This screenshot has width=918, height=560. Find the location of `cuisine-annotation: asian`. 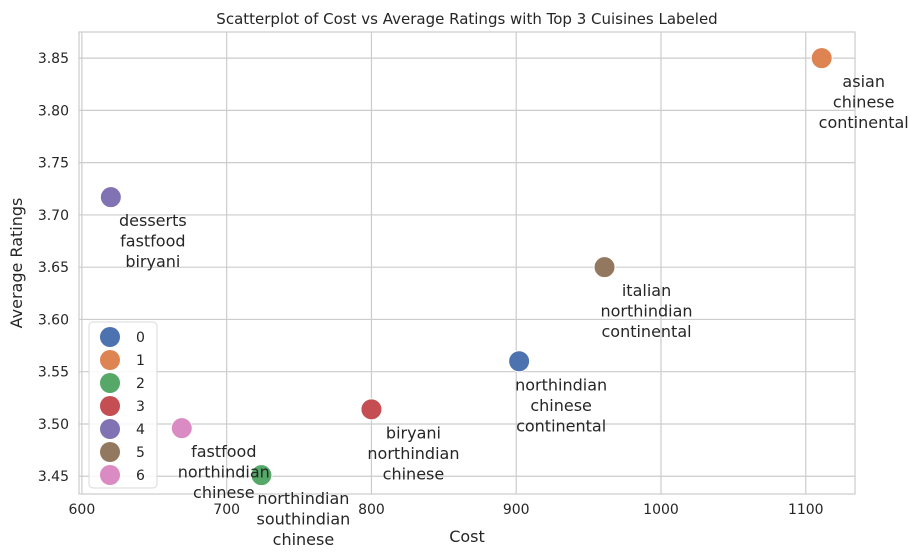

cuisine-annotation: asian is located at coordinates (863, 81).